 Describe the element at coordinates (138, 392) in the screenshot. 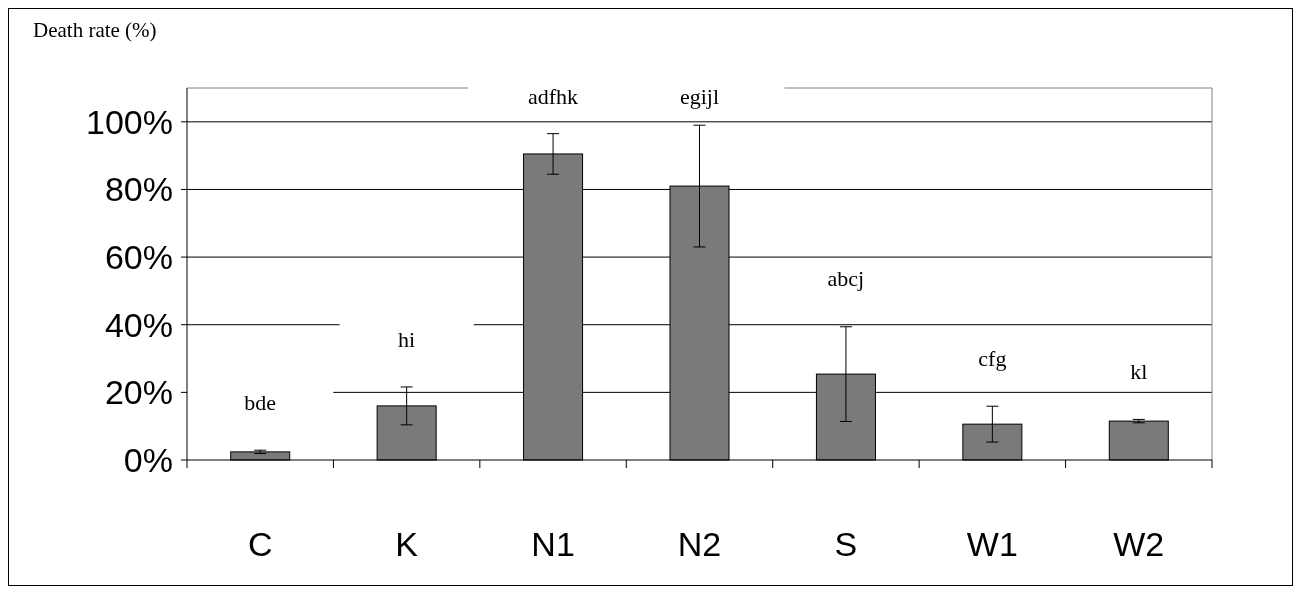

I see `y-tick-label: 20%` at that location.